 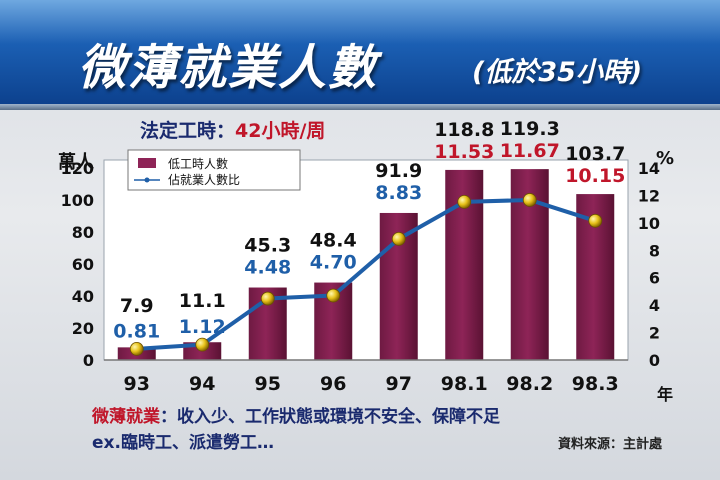 What do you see at coordinates (654, 305) in the screenshot?
I see `y-right-tick-label: 4` at bounding box center [654, 305].